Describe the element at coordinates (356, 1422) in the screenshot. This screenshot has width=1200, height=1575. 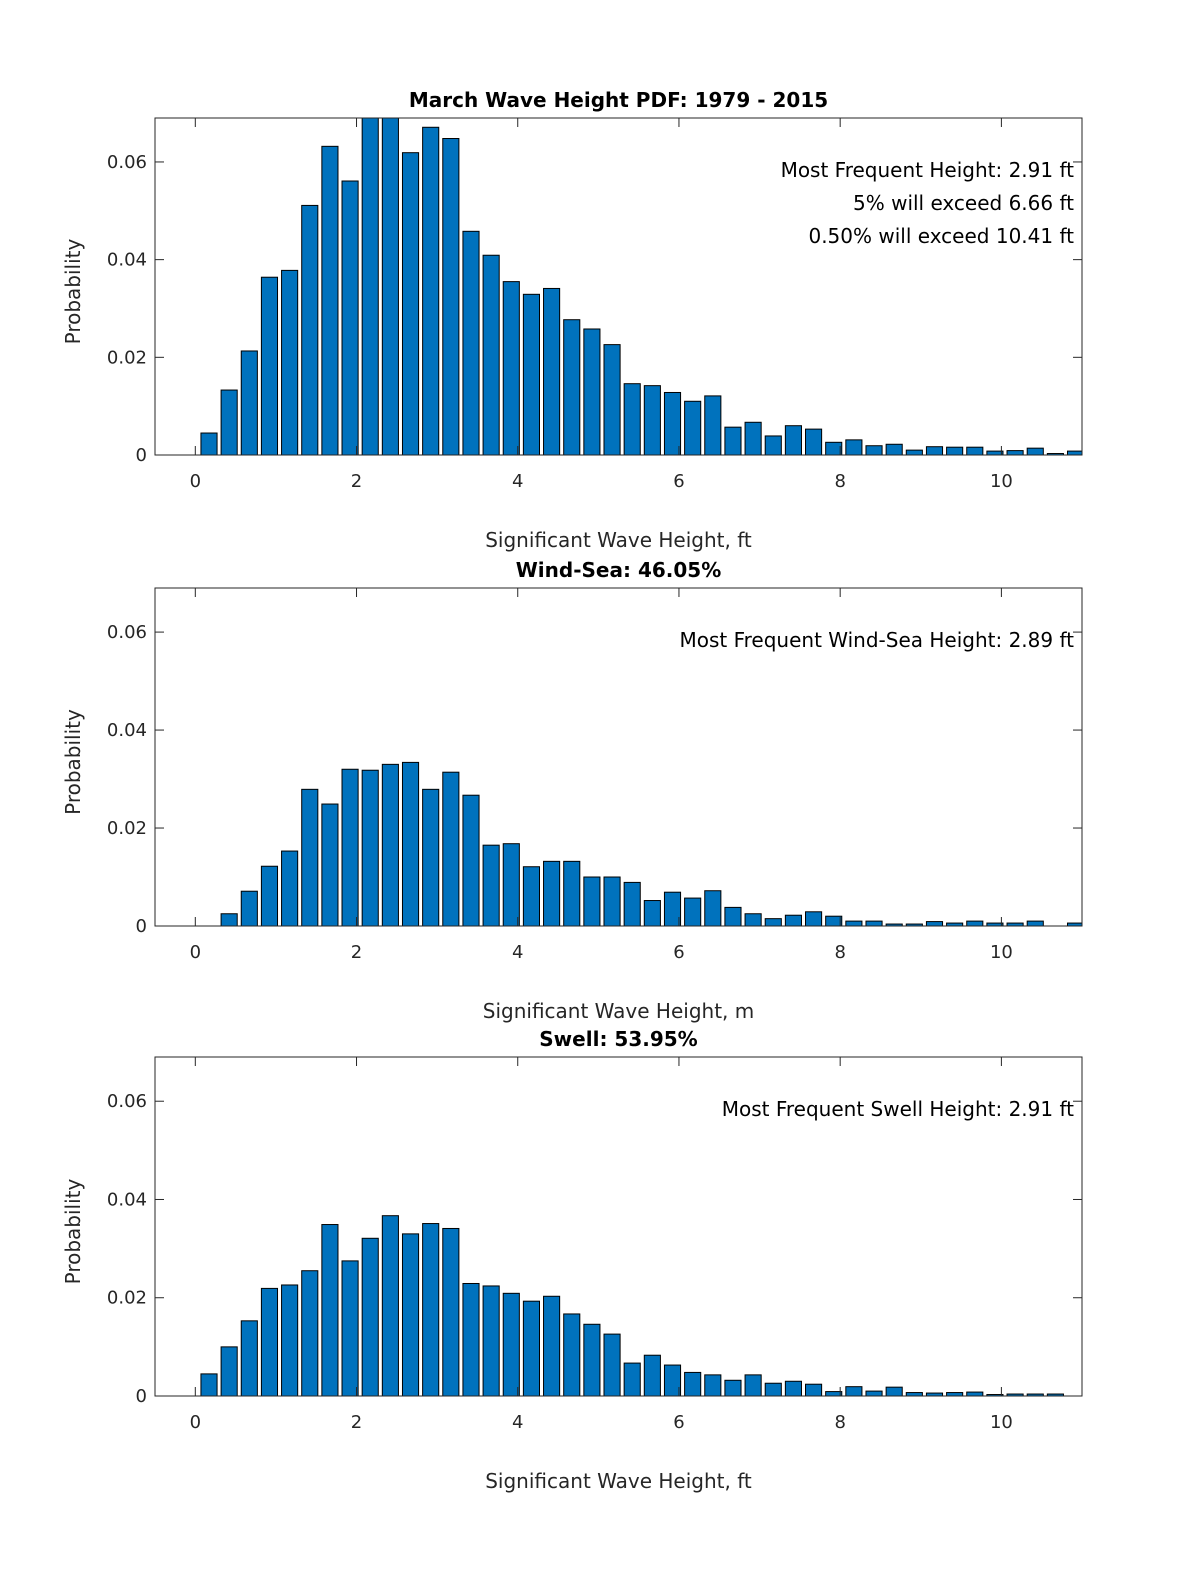
I see `x-tick-label: 2` at that location.